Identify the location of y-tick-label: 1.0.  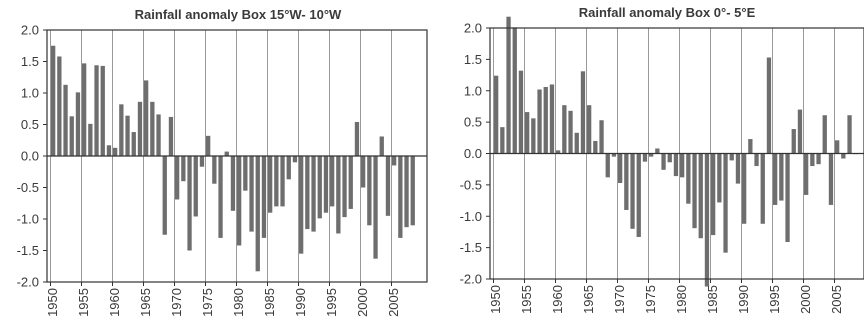
(473, 90).